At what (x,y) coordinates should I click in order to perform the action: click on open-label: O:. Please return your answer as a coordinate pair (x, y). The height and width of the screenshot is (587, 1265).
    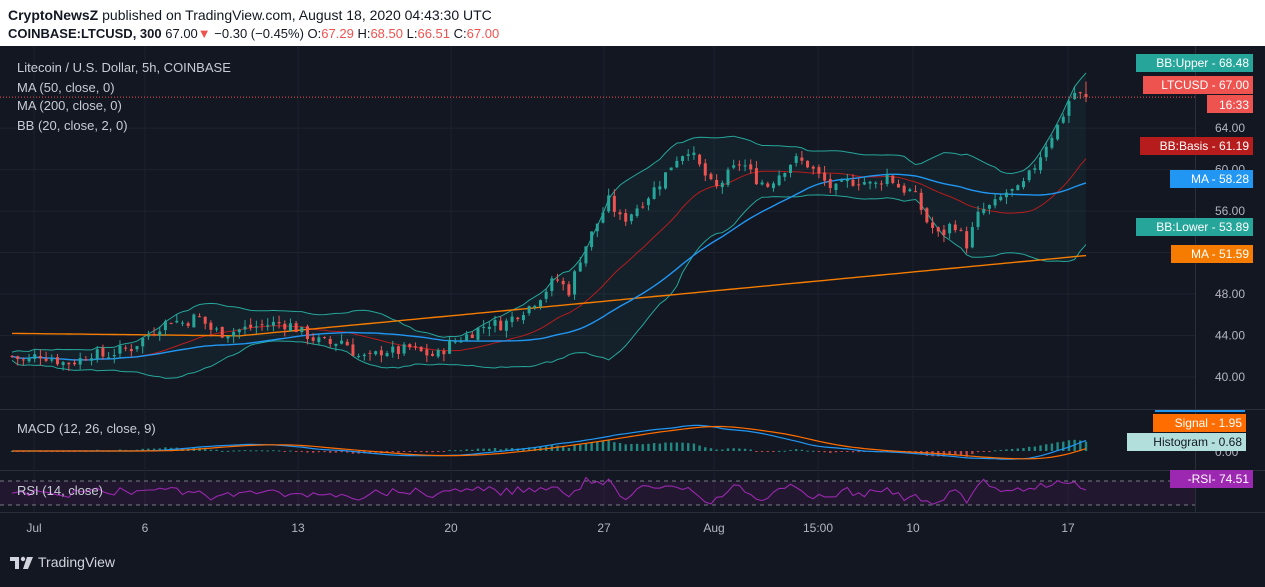
    Looking at the image, I should click on (314, 33).